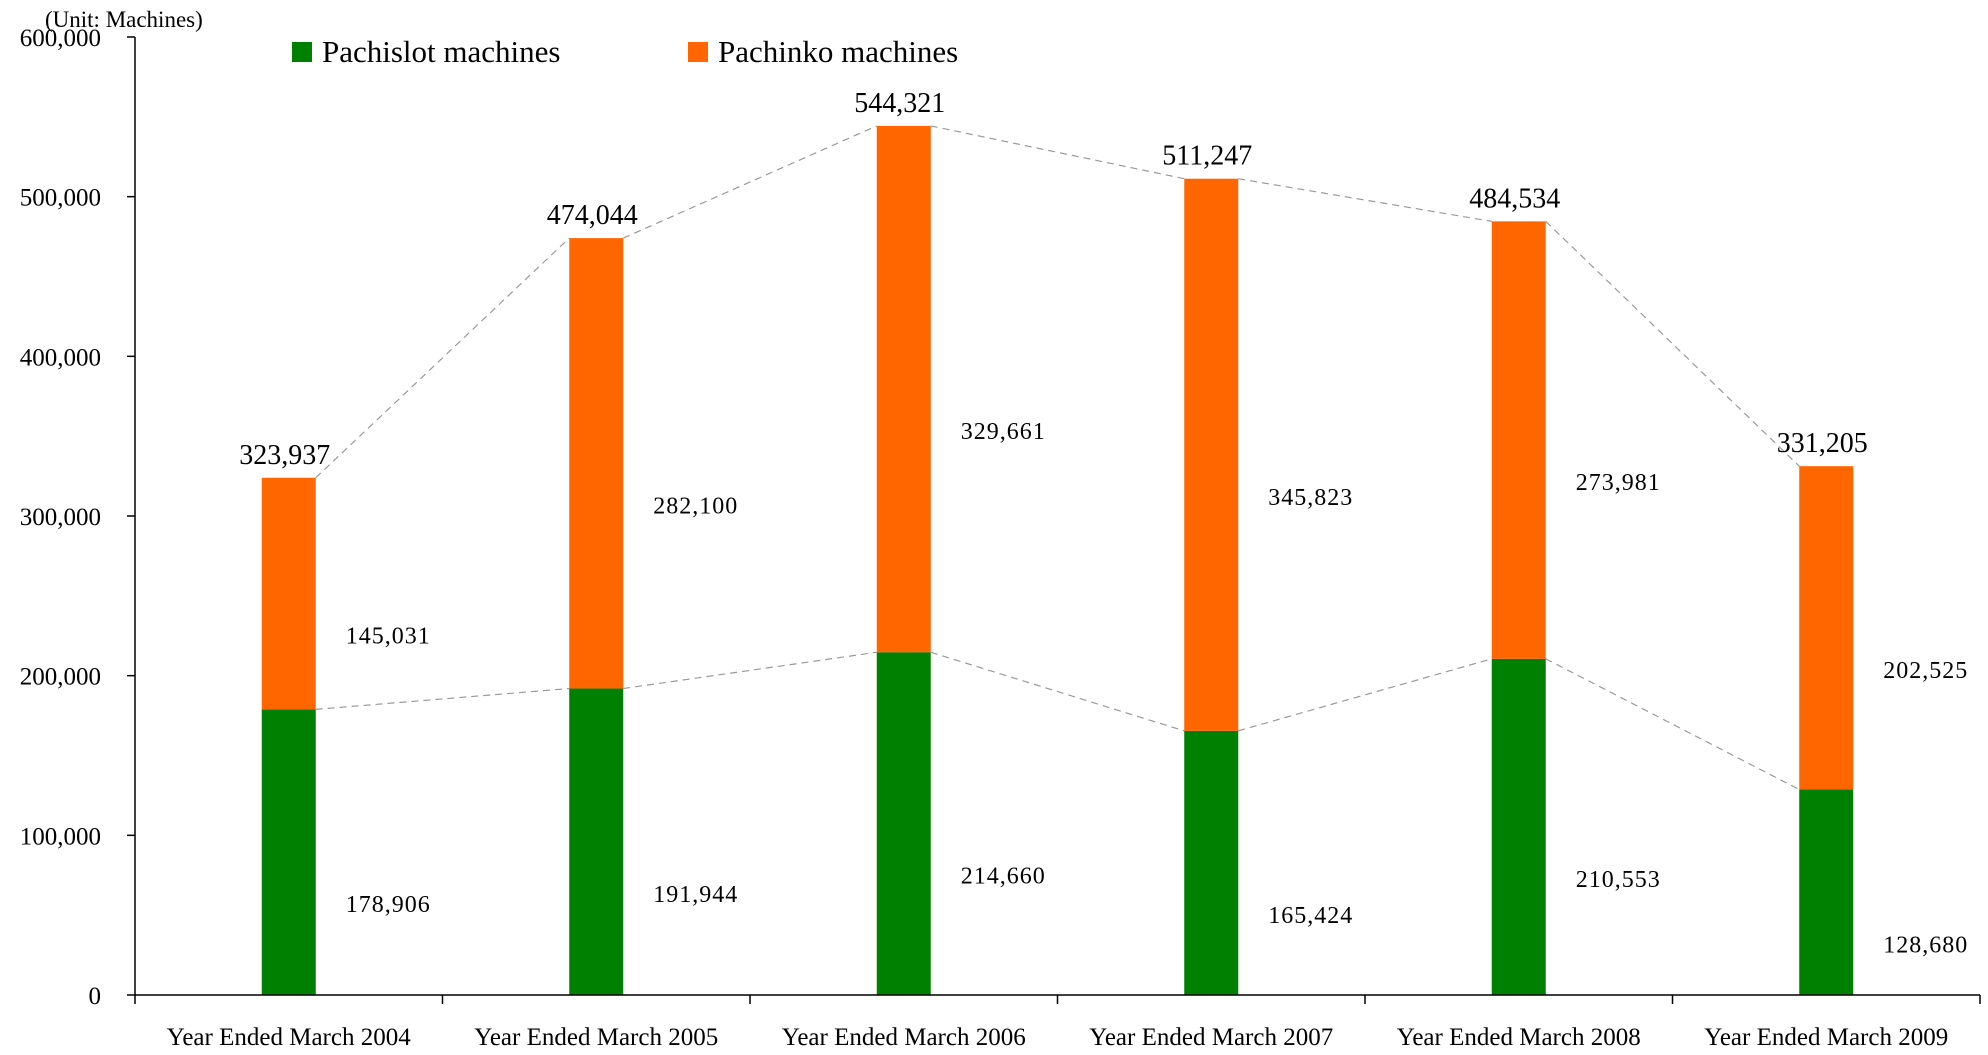  I want to click on y-tick-label: 100,000, so click(60, 836).